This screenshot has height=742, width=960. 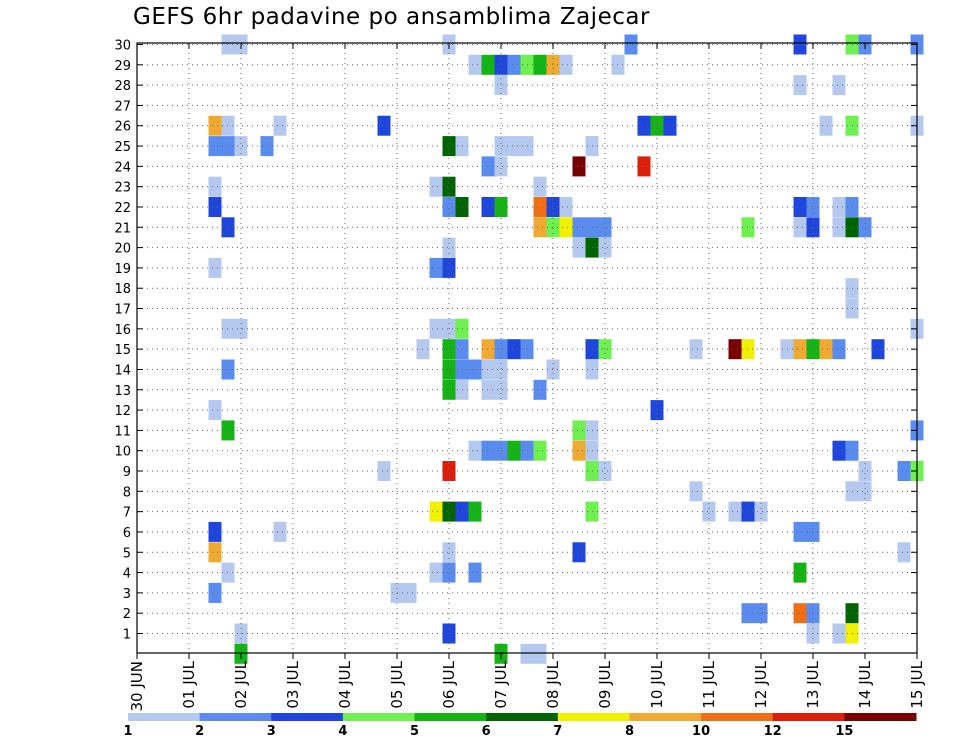 I want to click on y-tick-label: 28, so click(x=122, y=86).